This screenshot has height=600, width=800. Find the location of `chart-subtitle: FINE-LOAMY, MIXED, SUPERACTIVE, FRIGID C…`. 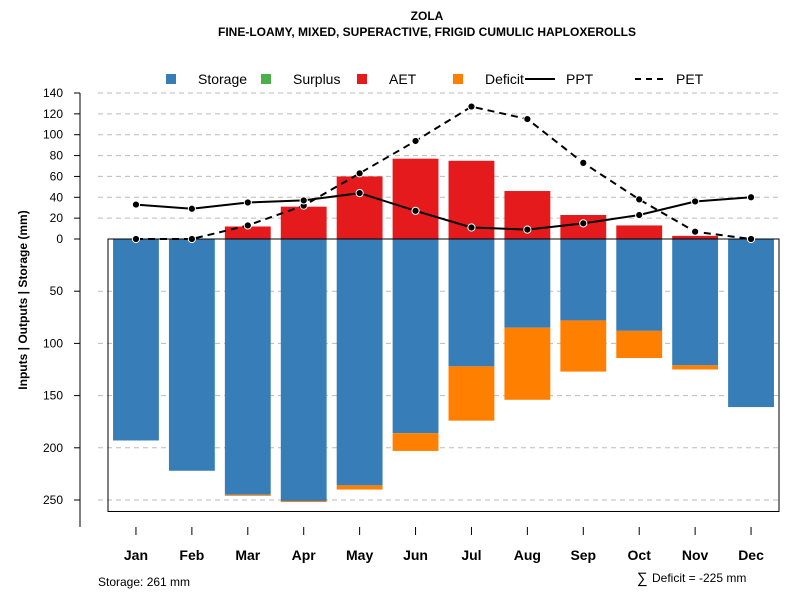

chart-subtitle: FINE-LOAMY, MIXED, SUPERACTIVE, FRIGID C… is located at coordinates (427, 32).